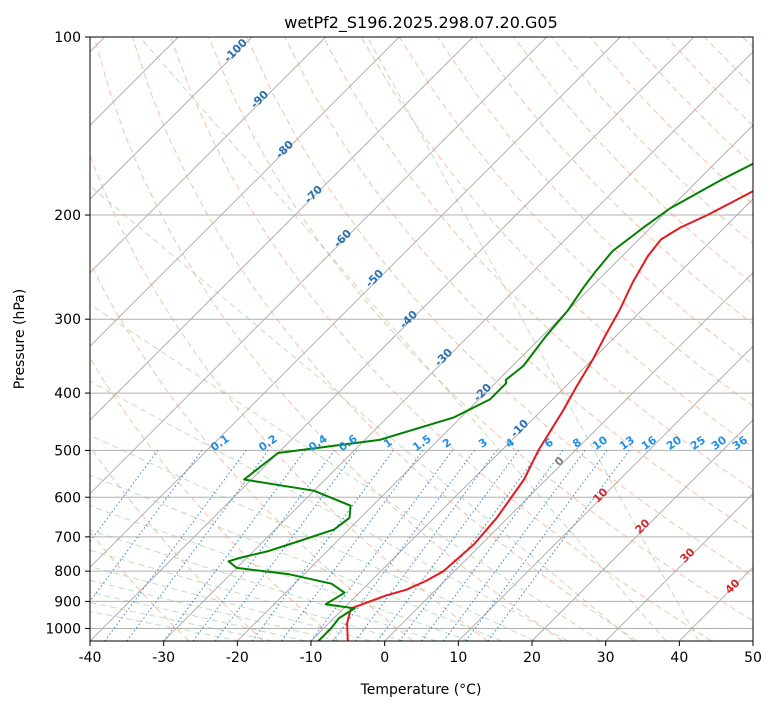  Describe the element at coordinates (67, 38) in the screenshot. I see `y-tick-label: 100` at that location.